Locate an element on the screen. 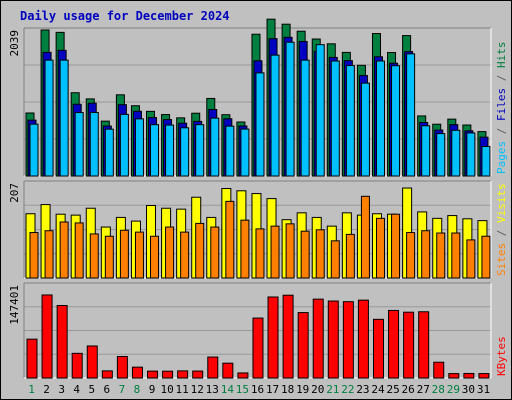 The height and width of the screenshot is (400, 512). day-tick-label: 15 is located at coordinates (242, 389).